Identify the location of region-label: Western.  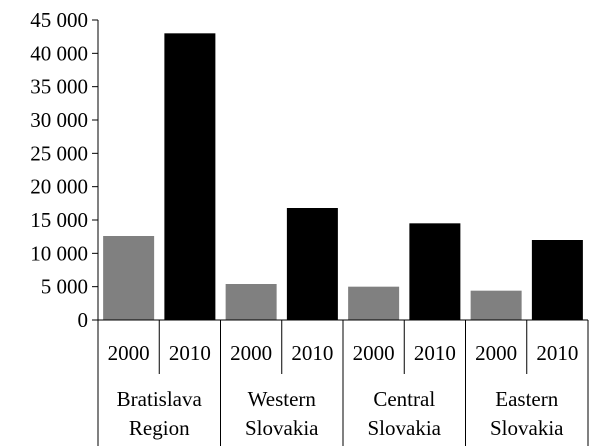
(282, 399).